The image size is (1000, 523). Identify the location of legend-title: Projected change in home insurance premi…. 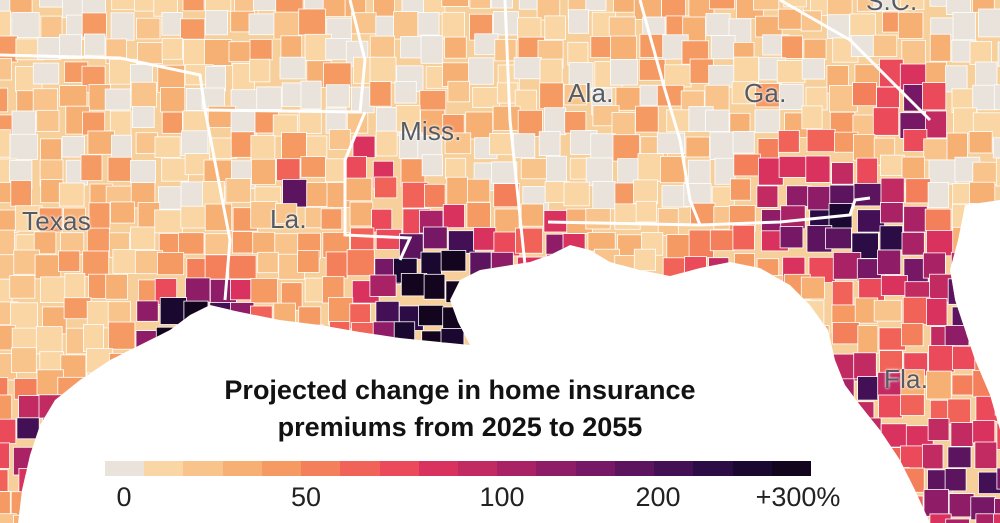
(460, 409).